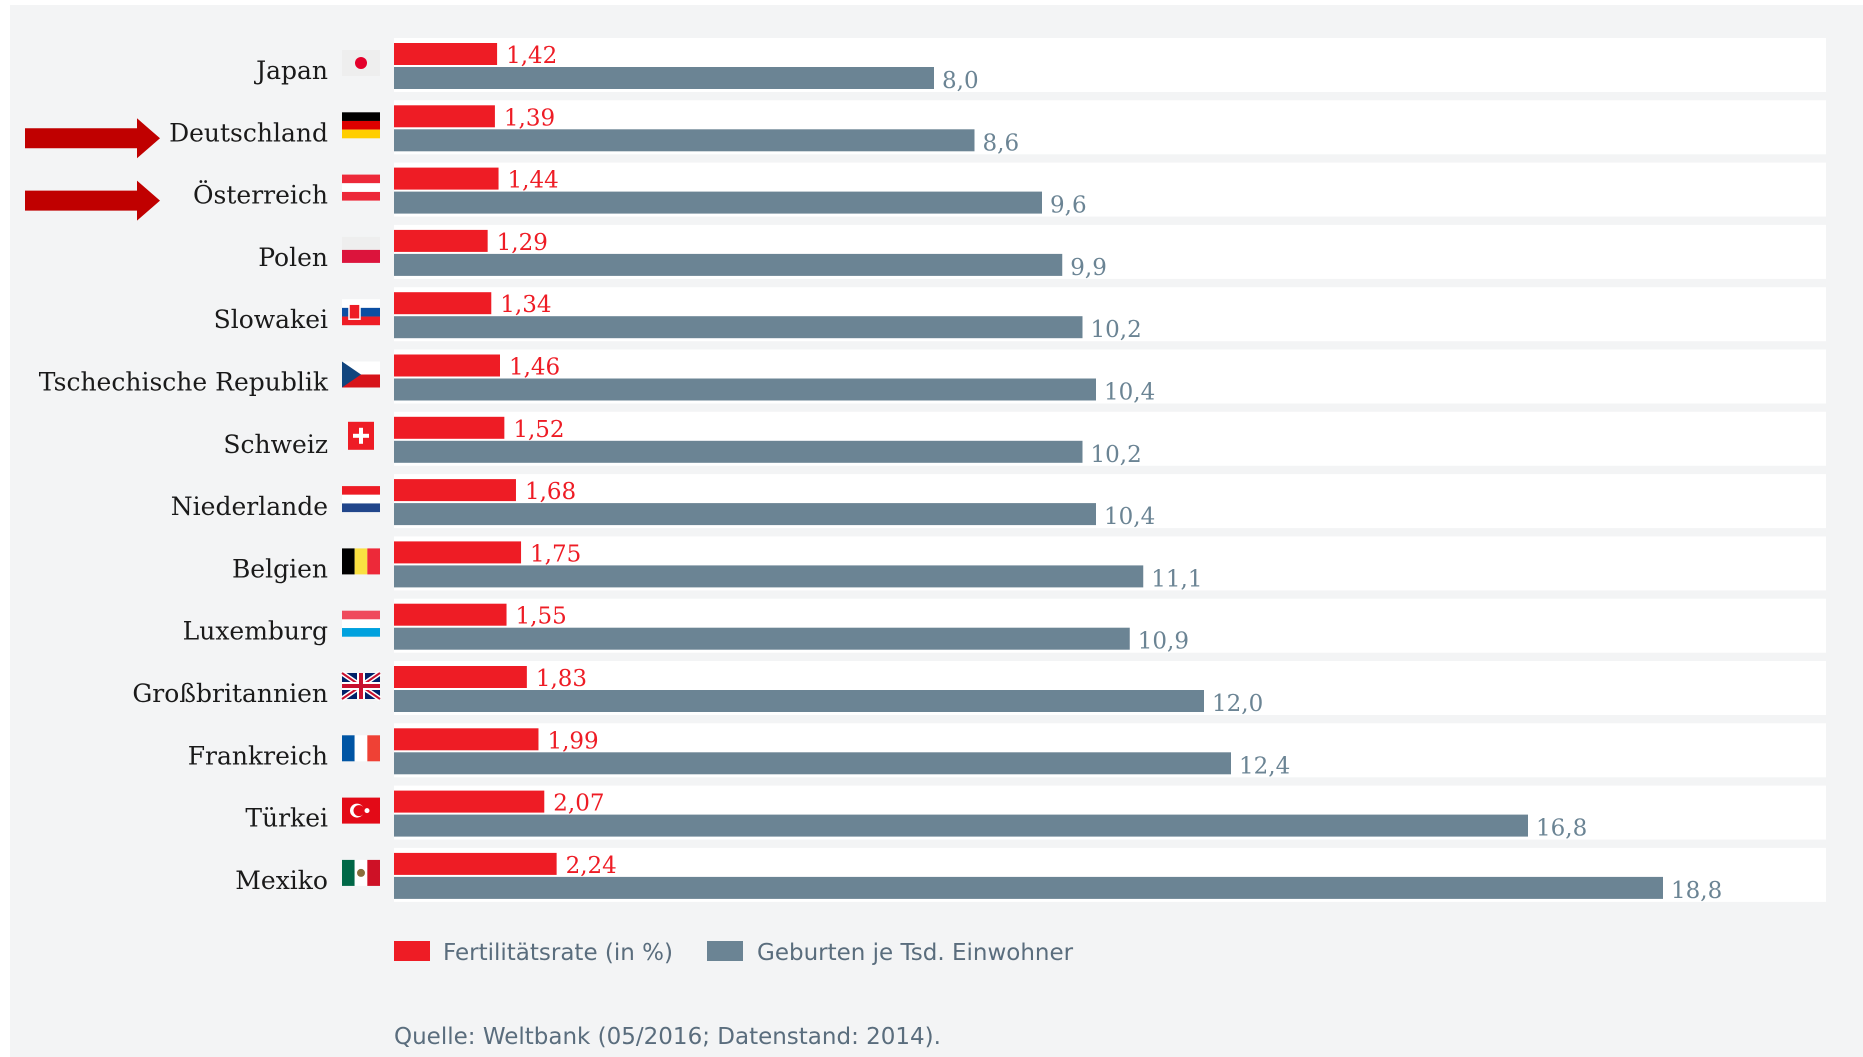 This screenshot has height=1057, width=1863. Describe the element at coordinates (1020, 315) in the screenshot. I see `row-slowakei: Slowakei 1,34 10,2` at that location.